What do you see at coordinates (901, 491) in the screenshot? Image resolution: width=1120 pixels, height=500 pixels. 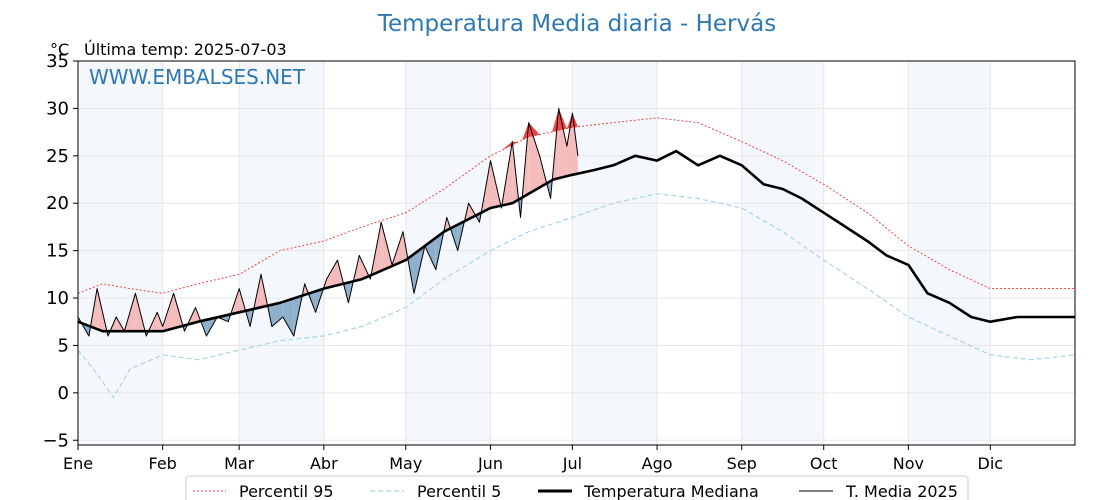 I see `legend-label-media-2025: T. Media 2025` at bounding box center [901, 491].